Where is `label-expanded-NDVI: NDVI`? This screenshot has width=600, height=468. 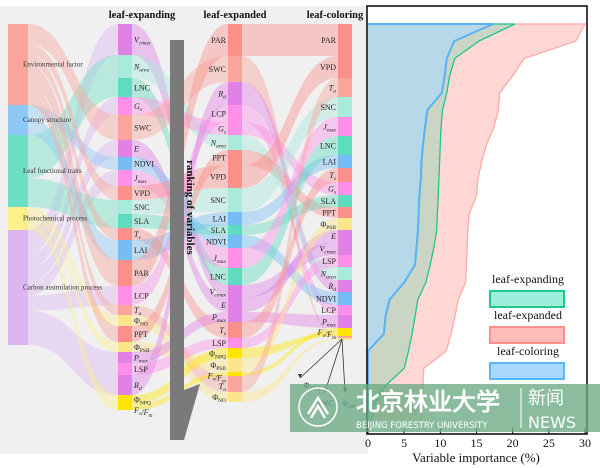 label-expanded-NDVI: NDVI is located at coordinates (216, 242).